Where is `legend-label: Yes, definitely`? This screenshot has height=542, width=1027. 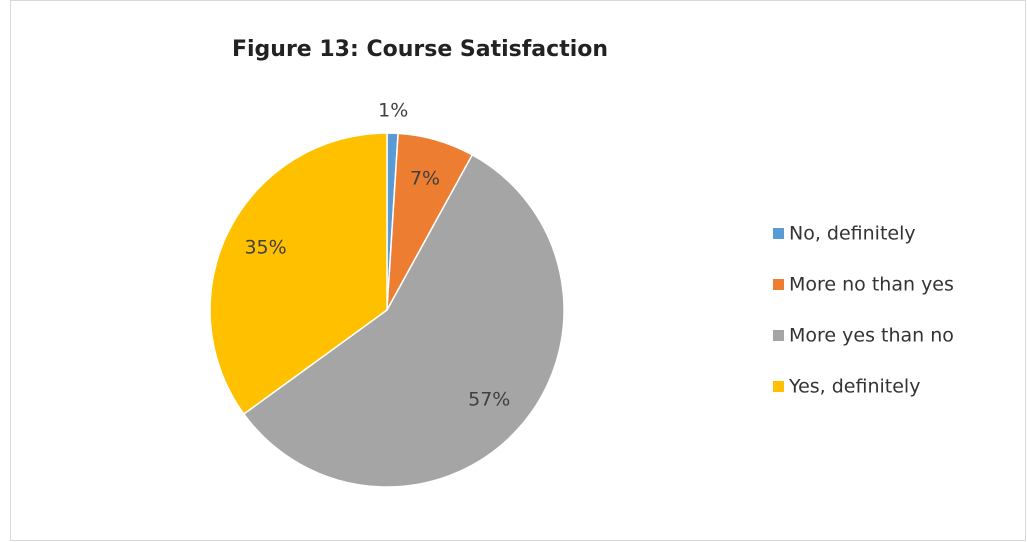
legend-label: Yes, definitely is located at coordinates (854, 387).